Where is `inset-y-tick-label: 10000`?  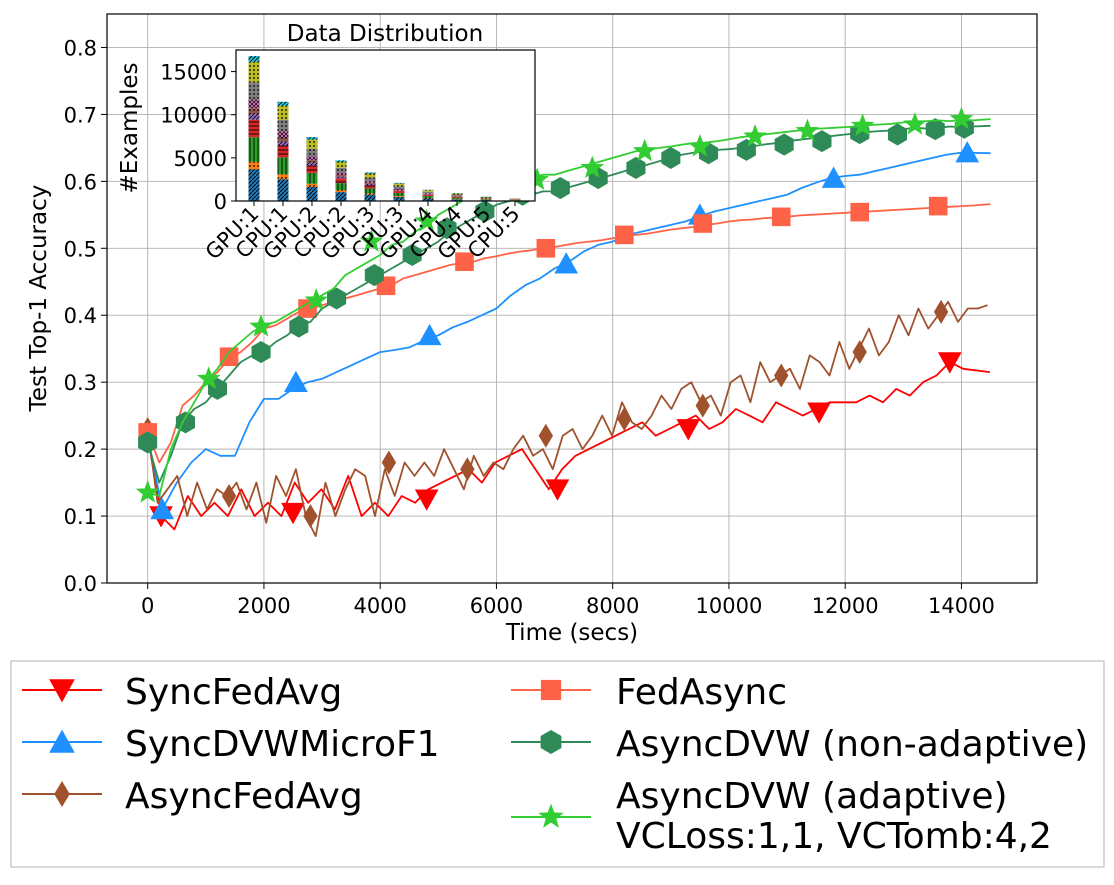 inset-y-tick-label: 10000 is located at coordinates (193, 116).